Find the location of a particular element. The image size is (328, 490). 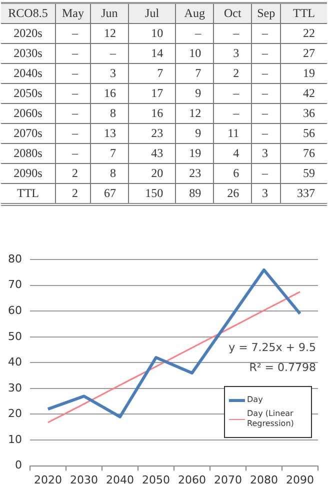

y-tick-label: 80 is located at coordinates (15, 259).